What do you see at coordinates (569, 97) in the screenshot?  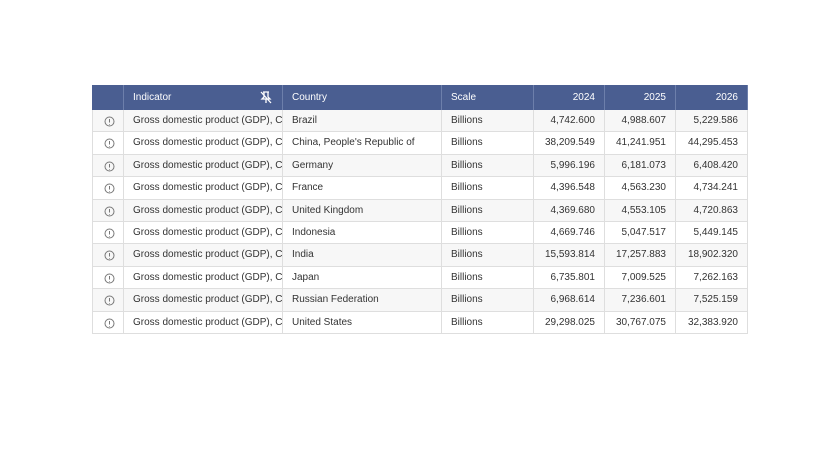 I see `column-header: 2024` at bounding box center [569, 97].